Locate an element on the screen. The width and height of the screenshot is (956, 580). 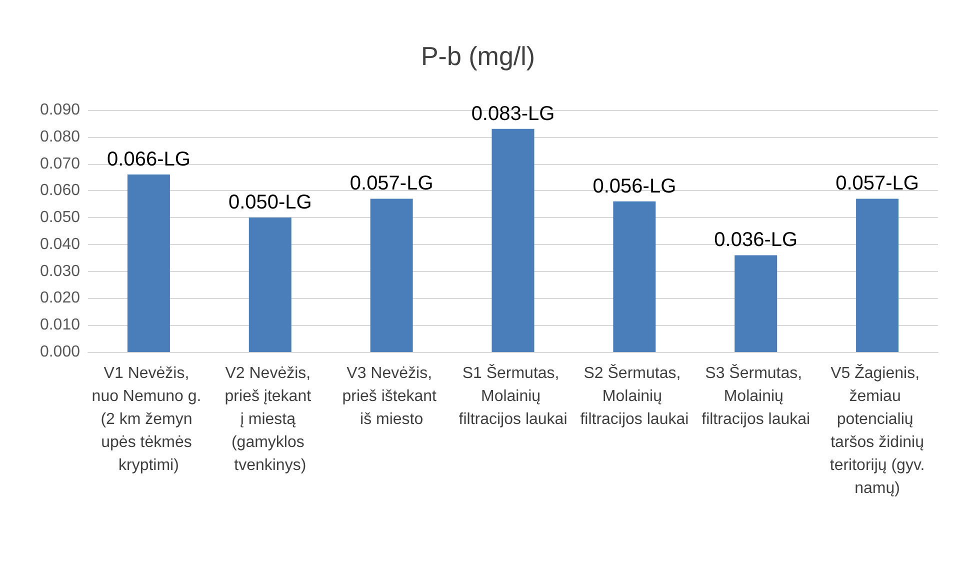
y-tick-label: 0.040 is located at coordinates (60, 244).